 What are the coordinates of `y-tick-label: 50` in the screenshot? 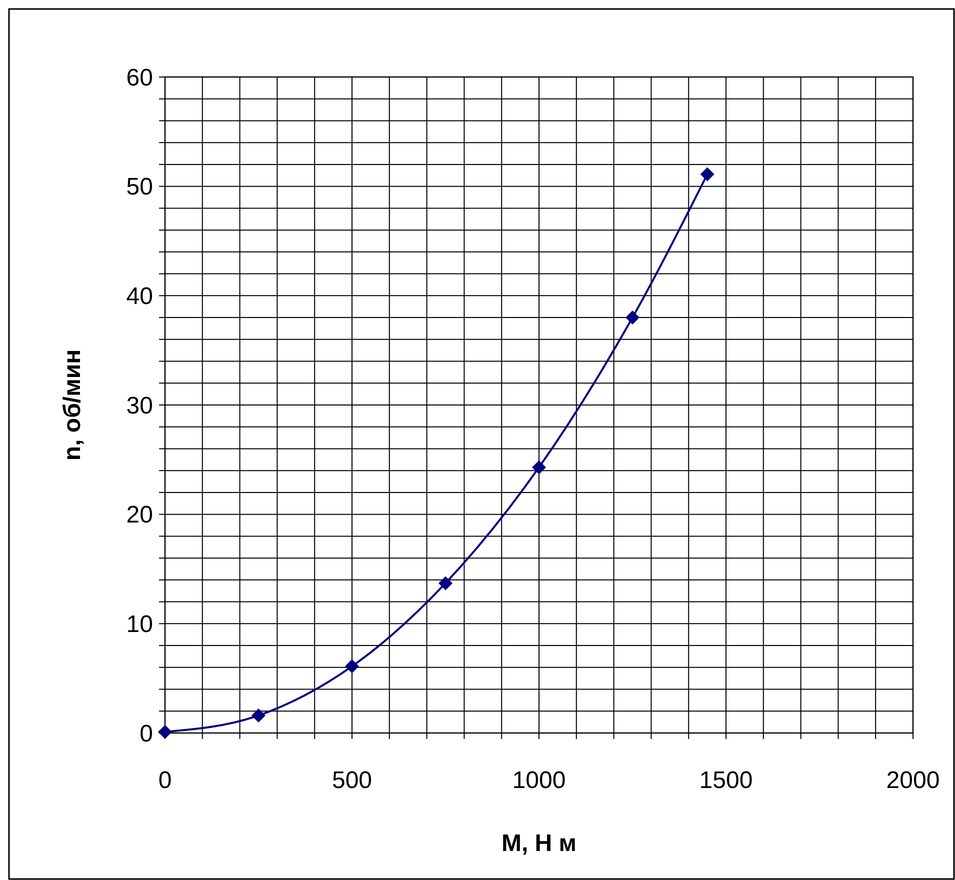 It's located at (139, 187).